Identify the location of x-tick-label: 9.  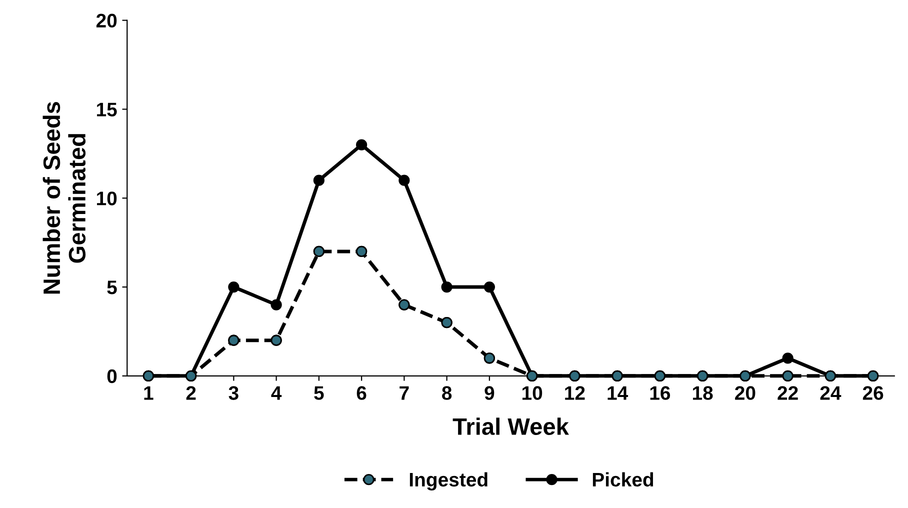
(489, 393).